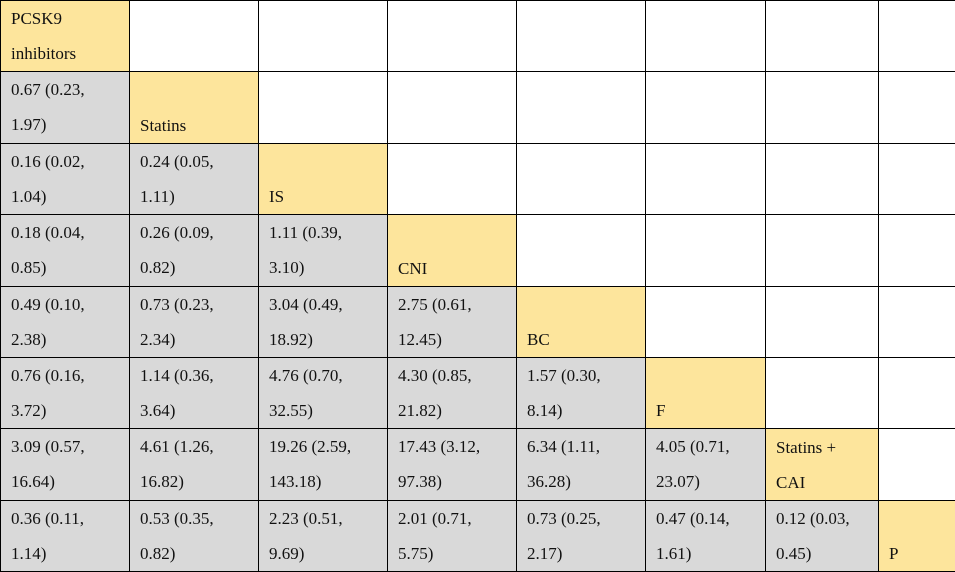 The height and width of the screenshot is (572, 955). I want to click on comparison-cell: 4.05 (0.71, 23.07), so click(705, 464).